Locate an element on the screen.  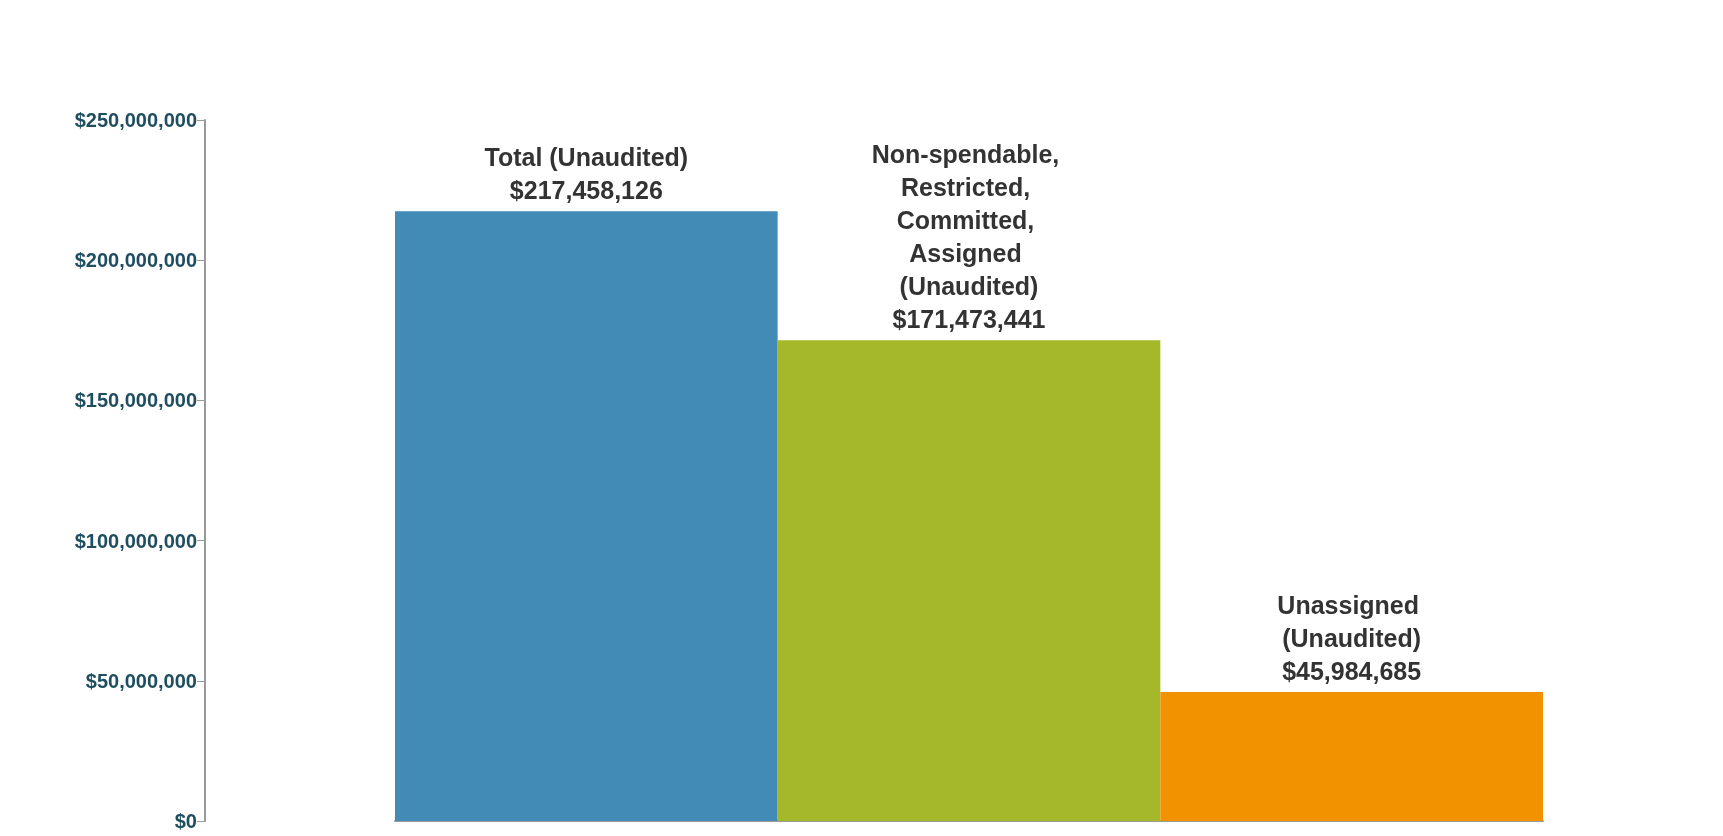
y-tick-label: $150,000,000 is located at coordinates (135, 400).